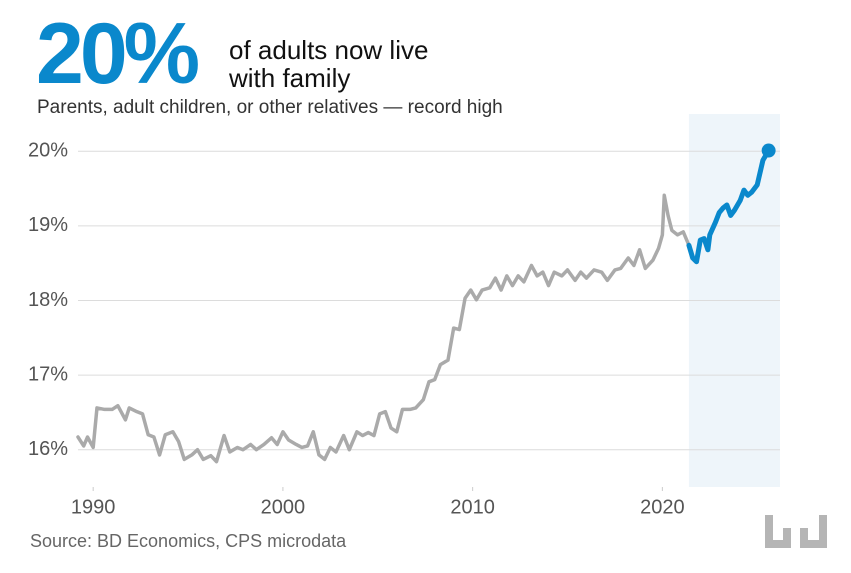 This screenshot has width=851, height=573. I want to click on logo, so click(796, 531).